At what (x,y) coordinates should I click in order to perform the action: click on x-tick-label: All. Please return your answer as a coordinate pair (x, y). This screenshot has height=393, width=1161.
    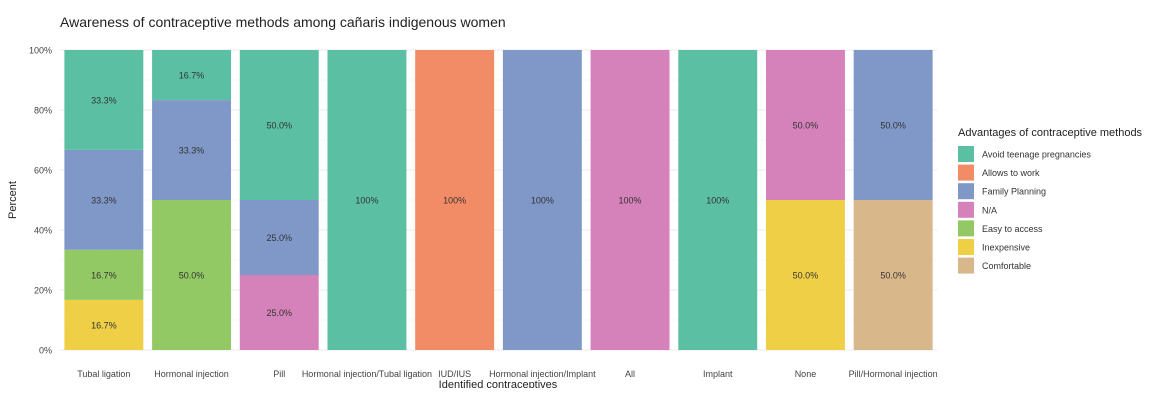
    Looking at the image, I should click on (630, 374).